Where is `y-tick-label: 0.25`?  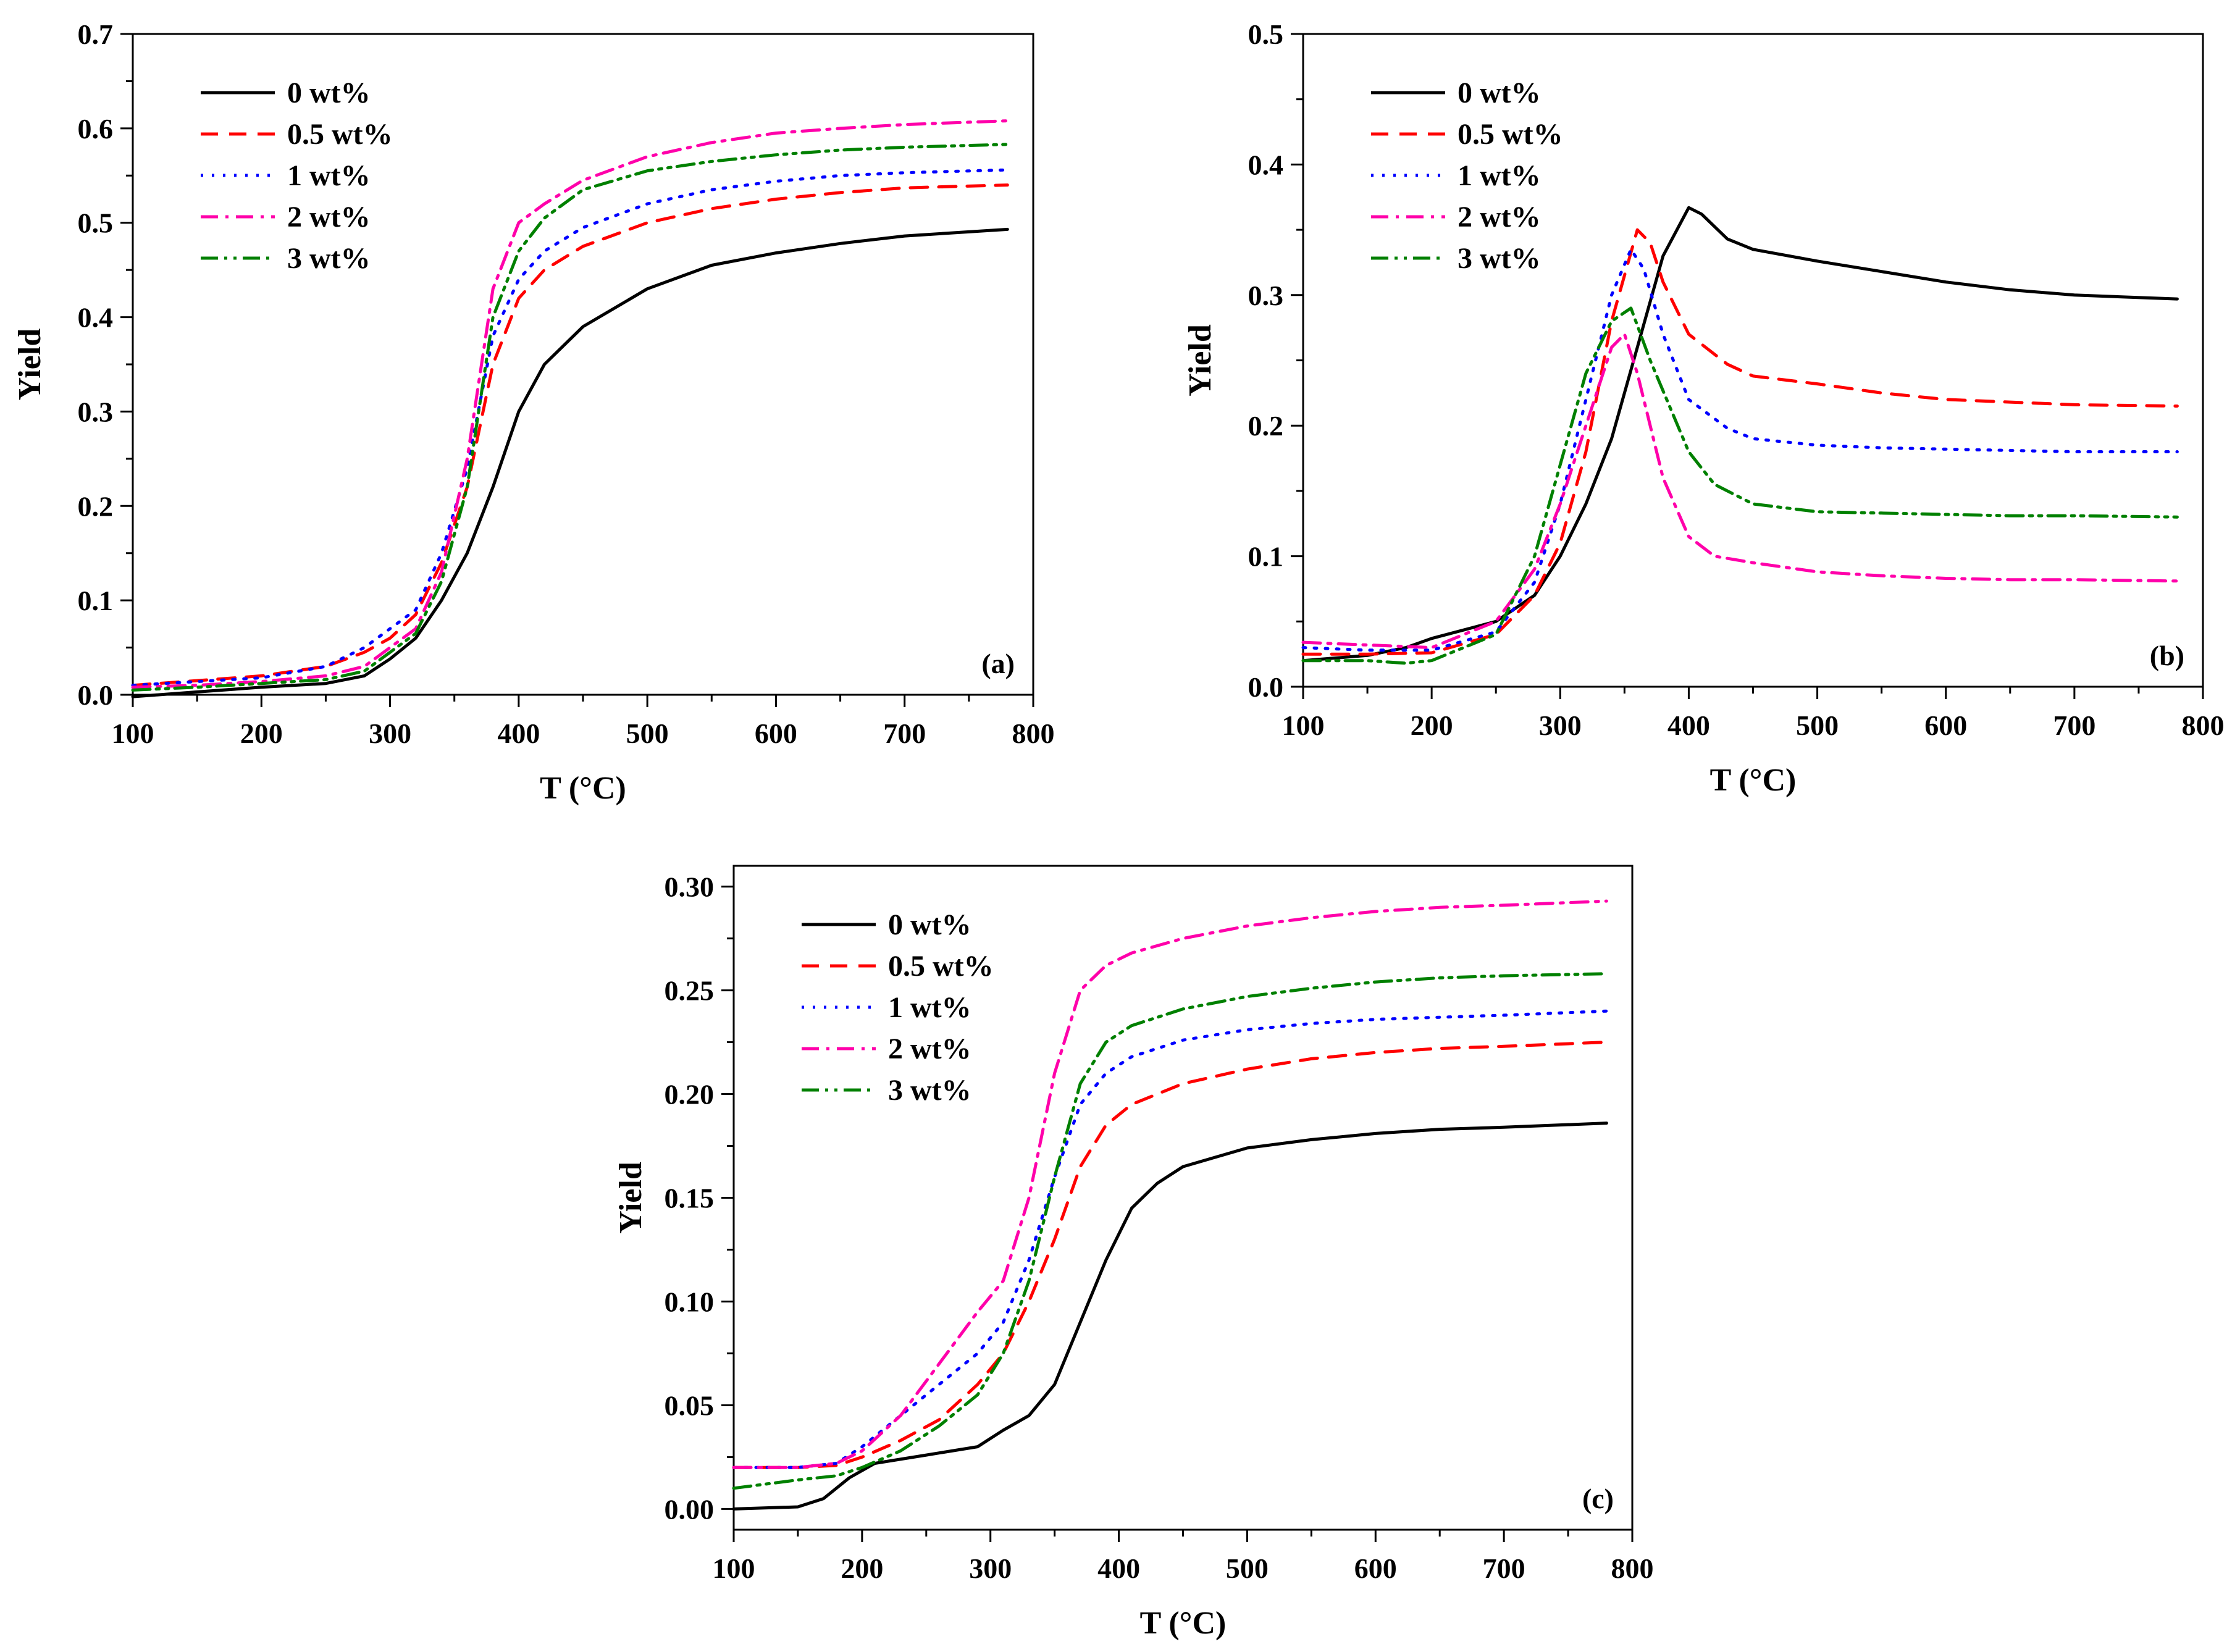
y-tick-label: 0.25 is located at coordinates (690, 991).